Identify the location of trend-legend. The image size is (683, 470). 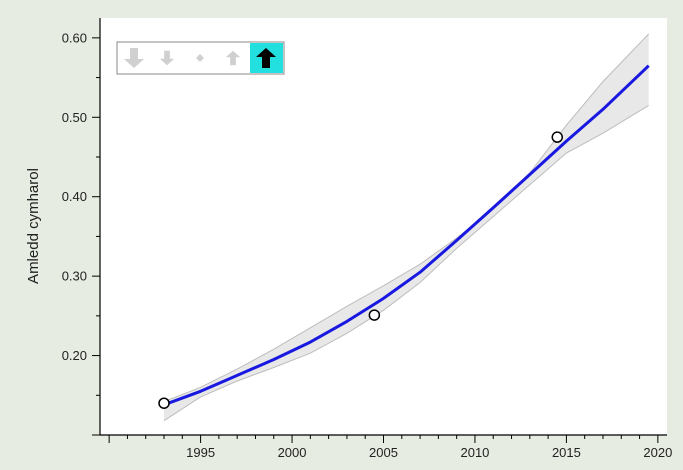
(200, 58).